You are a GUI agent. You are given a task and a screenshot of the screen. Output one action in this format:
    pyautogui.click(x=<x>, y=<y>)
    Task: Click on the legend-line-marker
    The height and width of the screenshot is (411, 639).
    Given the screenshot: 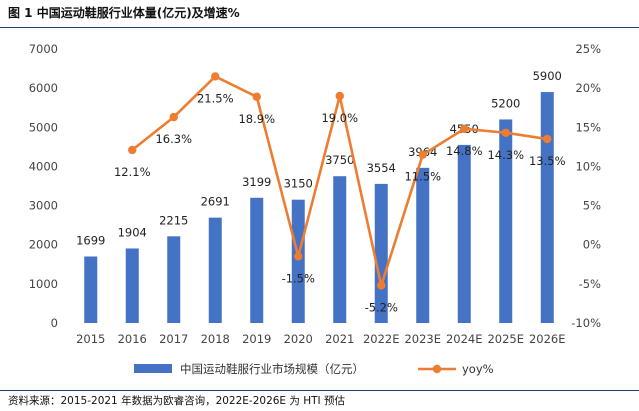 What is the action you would take?
    pyautogui.click(x=437, y=369)
    